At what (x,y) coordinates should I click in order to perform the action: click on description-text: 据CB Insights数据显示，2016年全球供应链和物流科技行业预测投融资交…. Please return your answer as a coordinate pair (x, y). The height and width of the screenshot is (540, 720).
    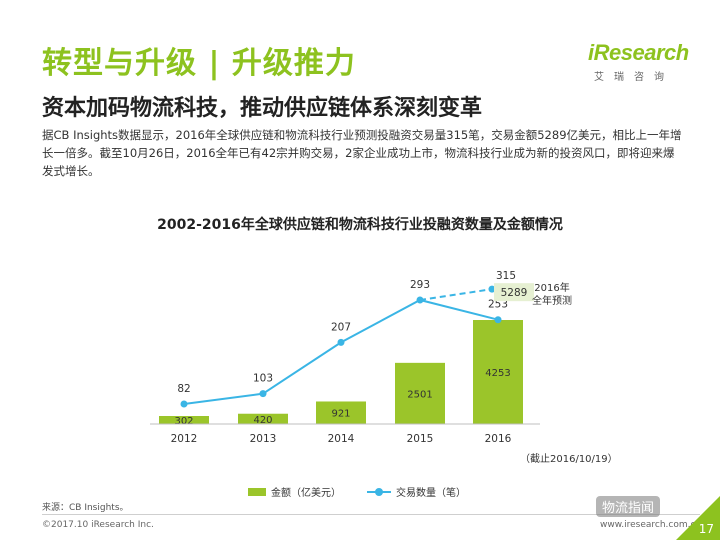
    Looking at the image, I should click on (362, 153).